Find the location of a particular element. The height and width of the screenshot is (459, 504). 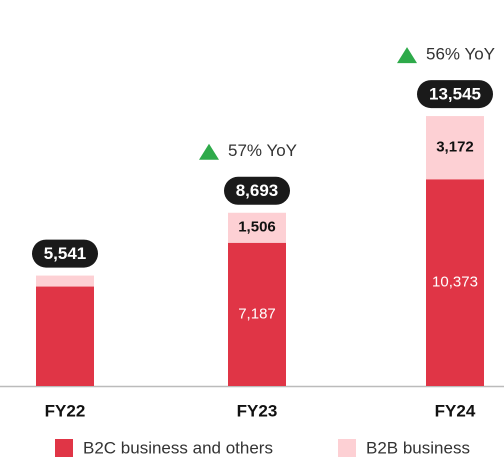

total-label: 13,545 is located at coordinates (455, 94).